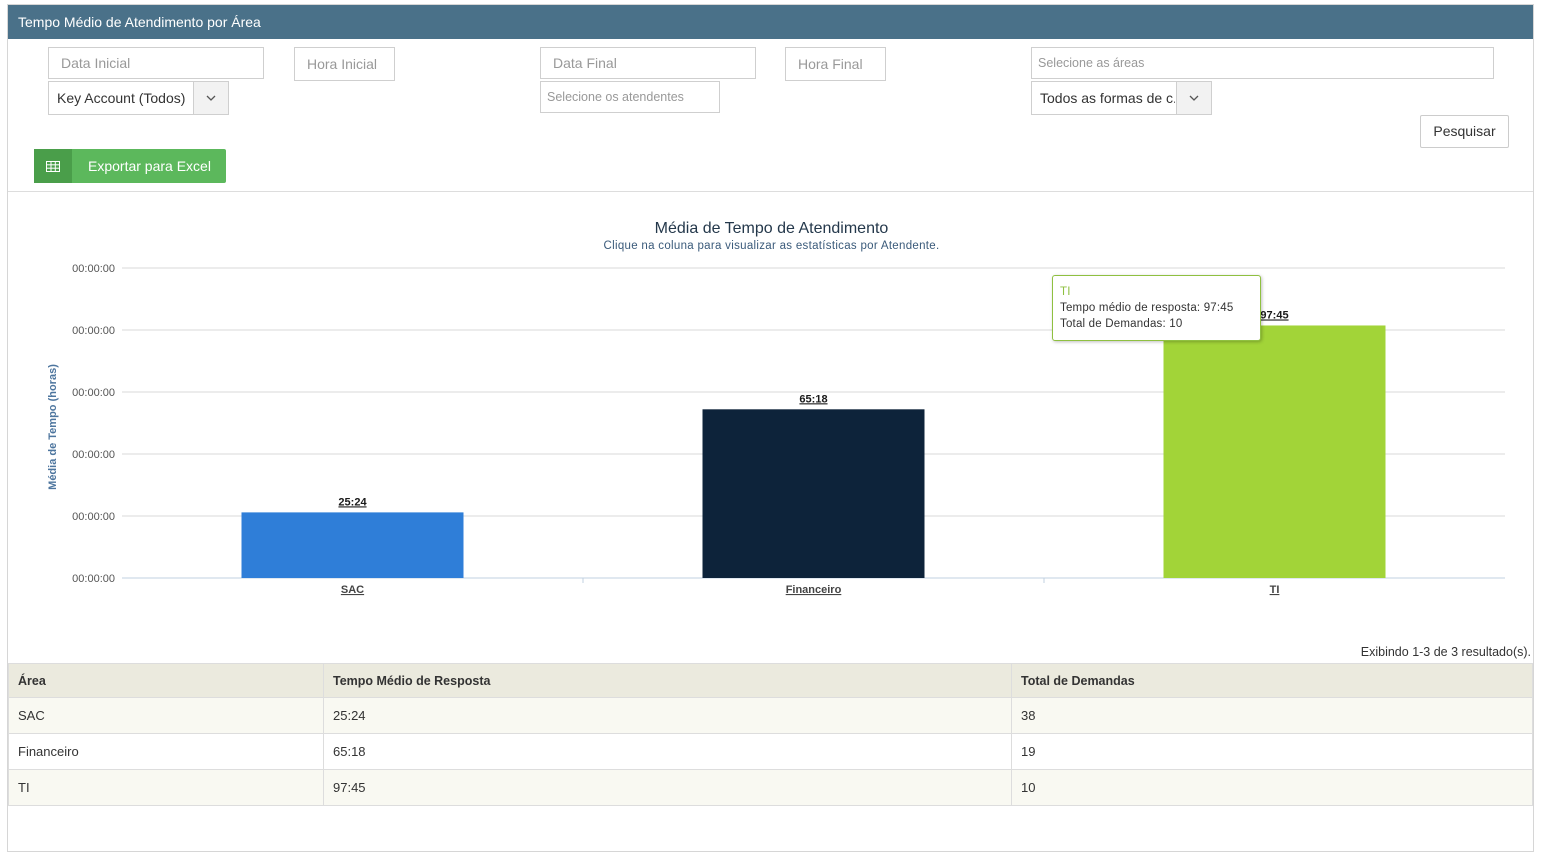 The height and width of the screenshot is (860, 1541). Describe the element at coordinates (1272, 787) in the screenshot. I see `cell-demandas: 10` at that location.